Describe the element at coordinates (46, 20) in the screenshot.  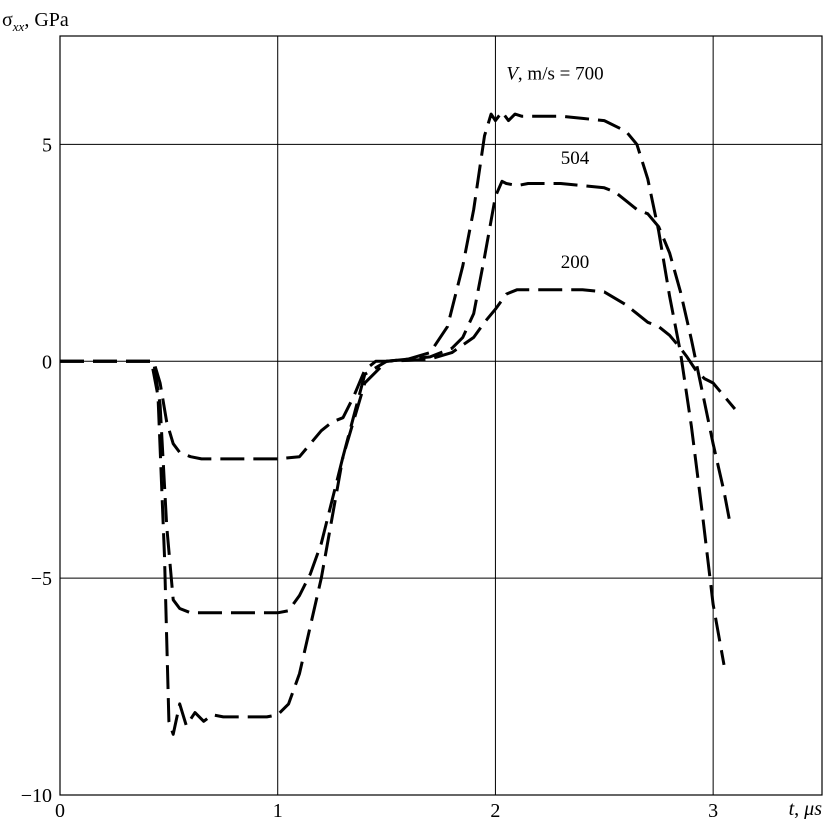
I see `y-axis-label-unit: , GPa` at that location.